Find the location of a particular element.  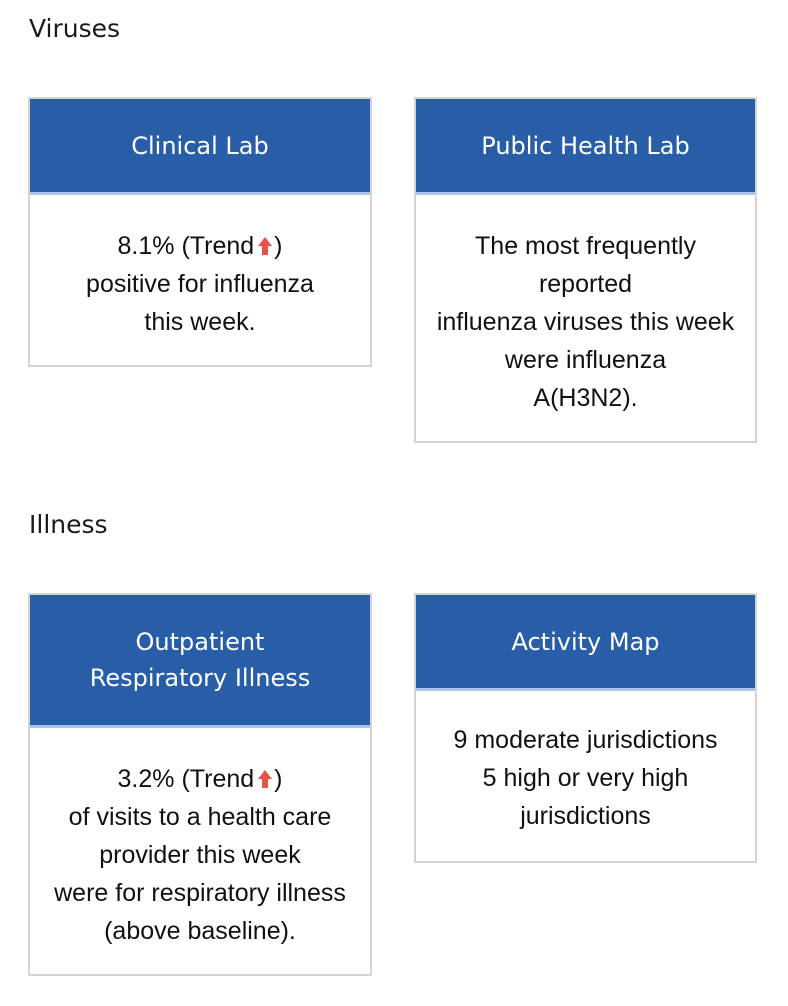

card-title-line: Respiratory Illness is located at coordinates (200, 678).